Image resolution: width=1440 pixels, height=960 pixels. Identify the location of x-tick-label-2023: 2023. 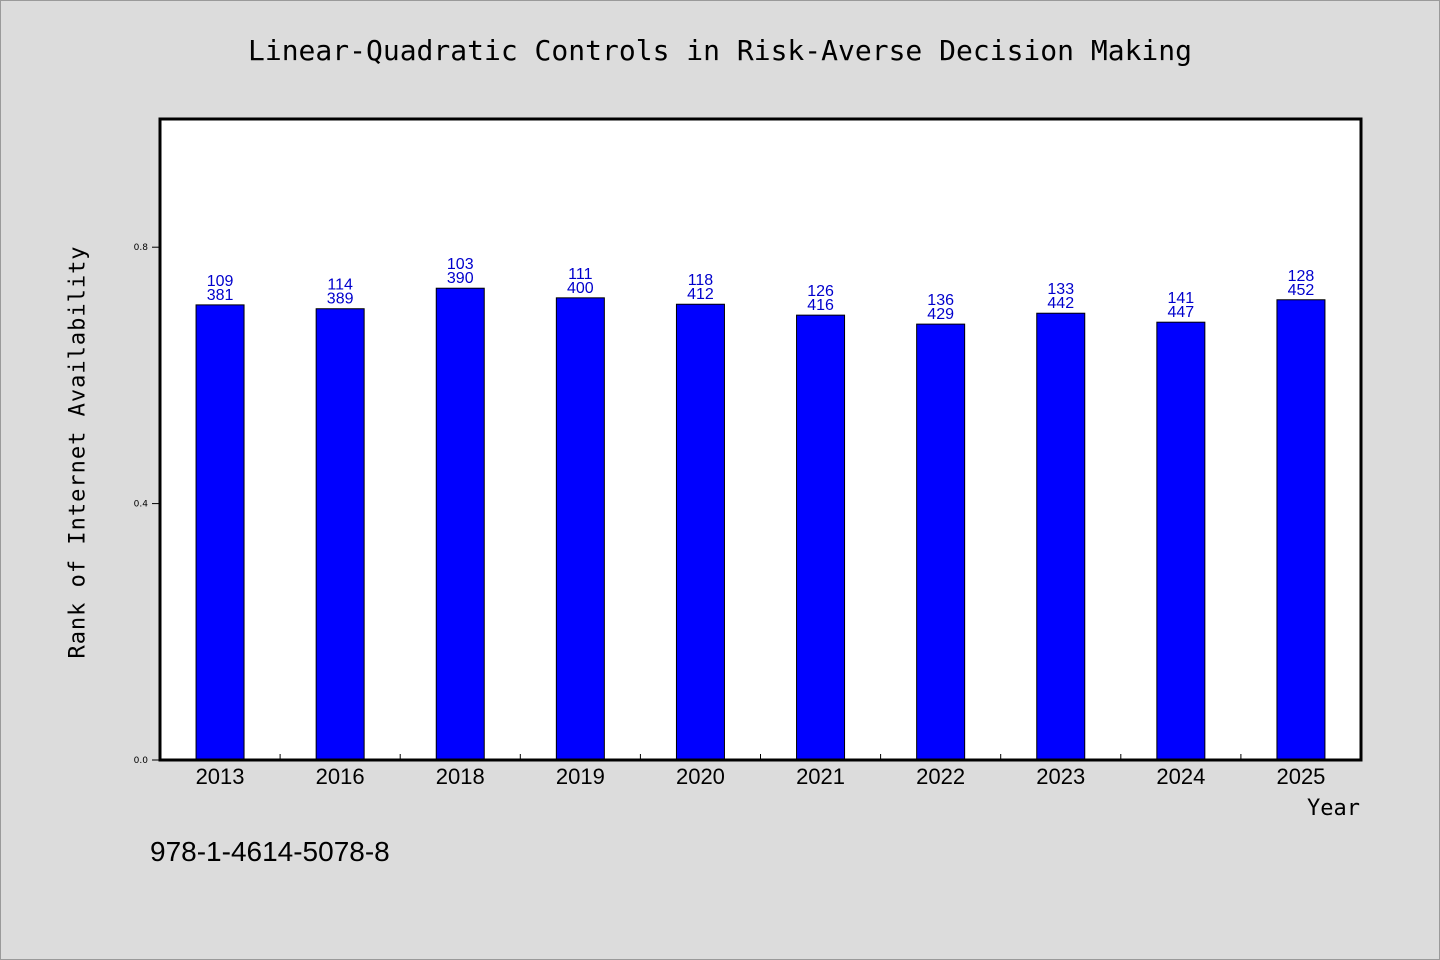
(1060, 776).